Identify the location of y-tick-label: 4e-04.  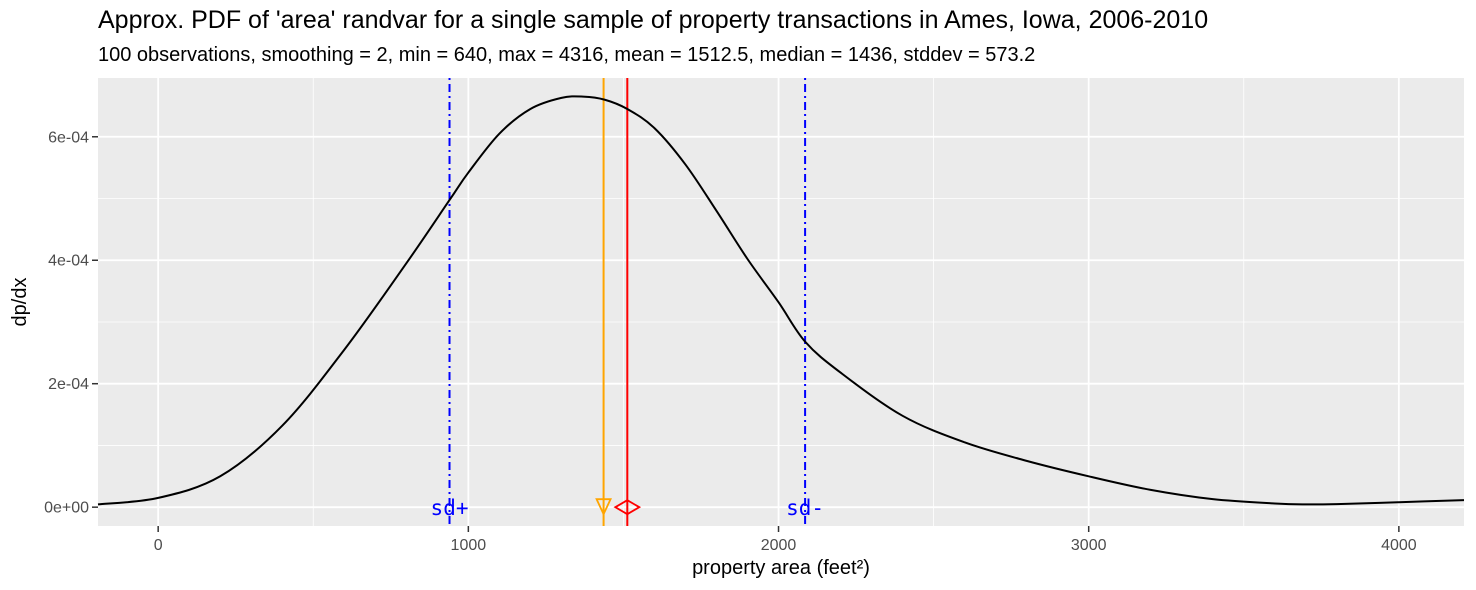
(68, 261).